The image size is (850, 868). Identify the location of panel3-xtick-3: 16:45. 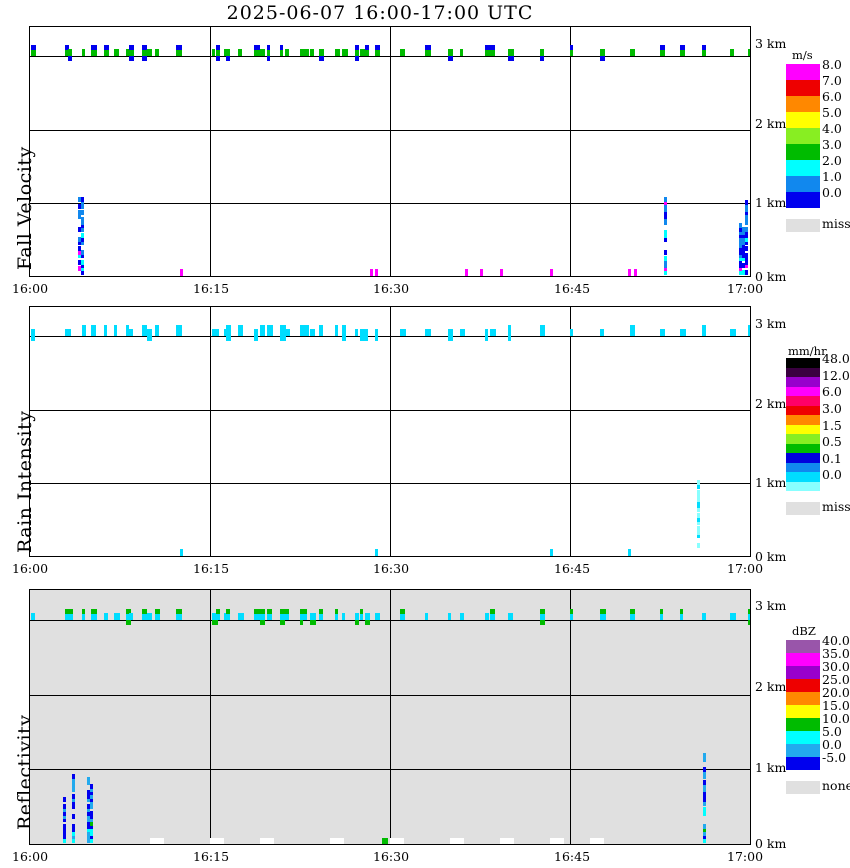
(572, 856).